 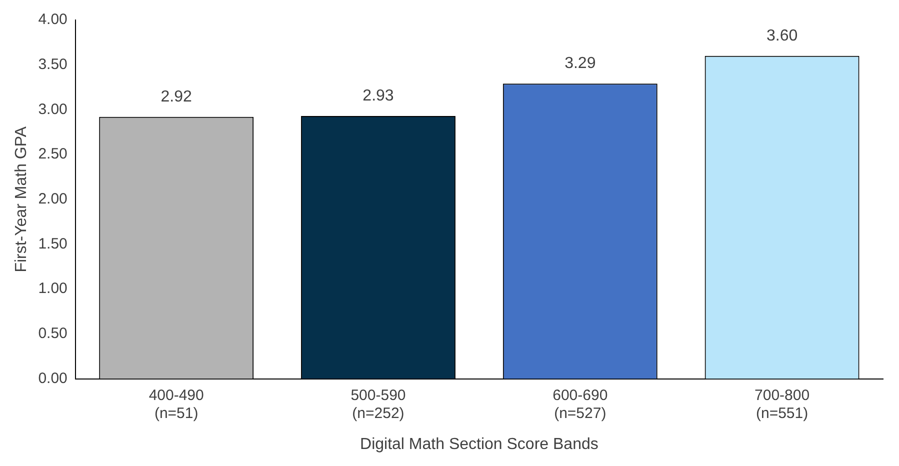 What do you see at coordinates (782, 35) in the screenshot?
I see `data-label: 3.60` at bounding box center [782, 35].